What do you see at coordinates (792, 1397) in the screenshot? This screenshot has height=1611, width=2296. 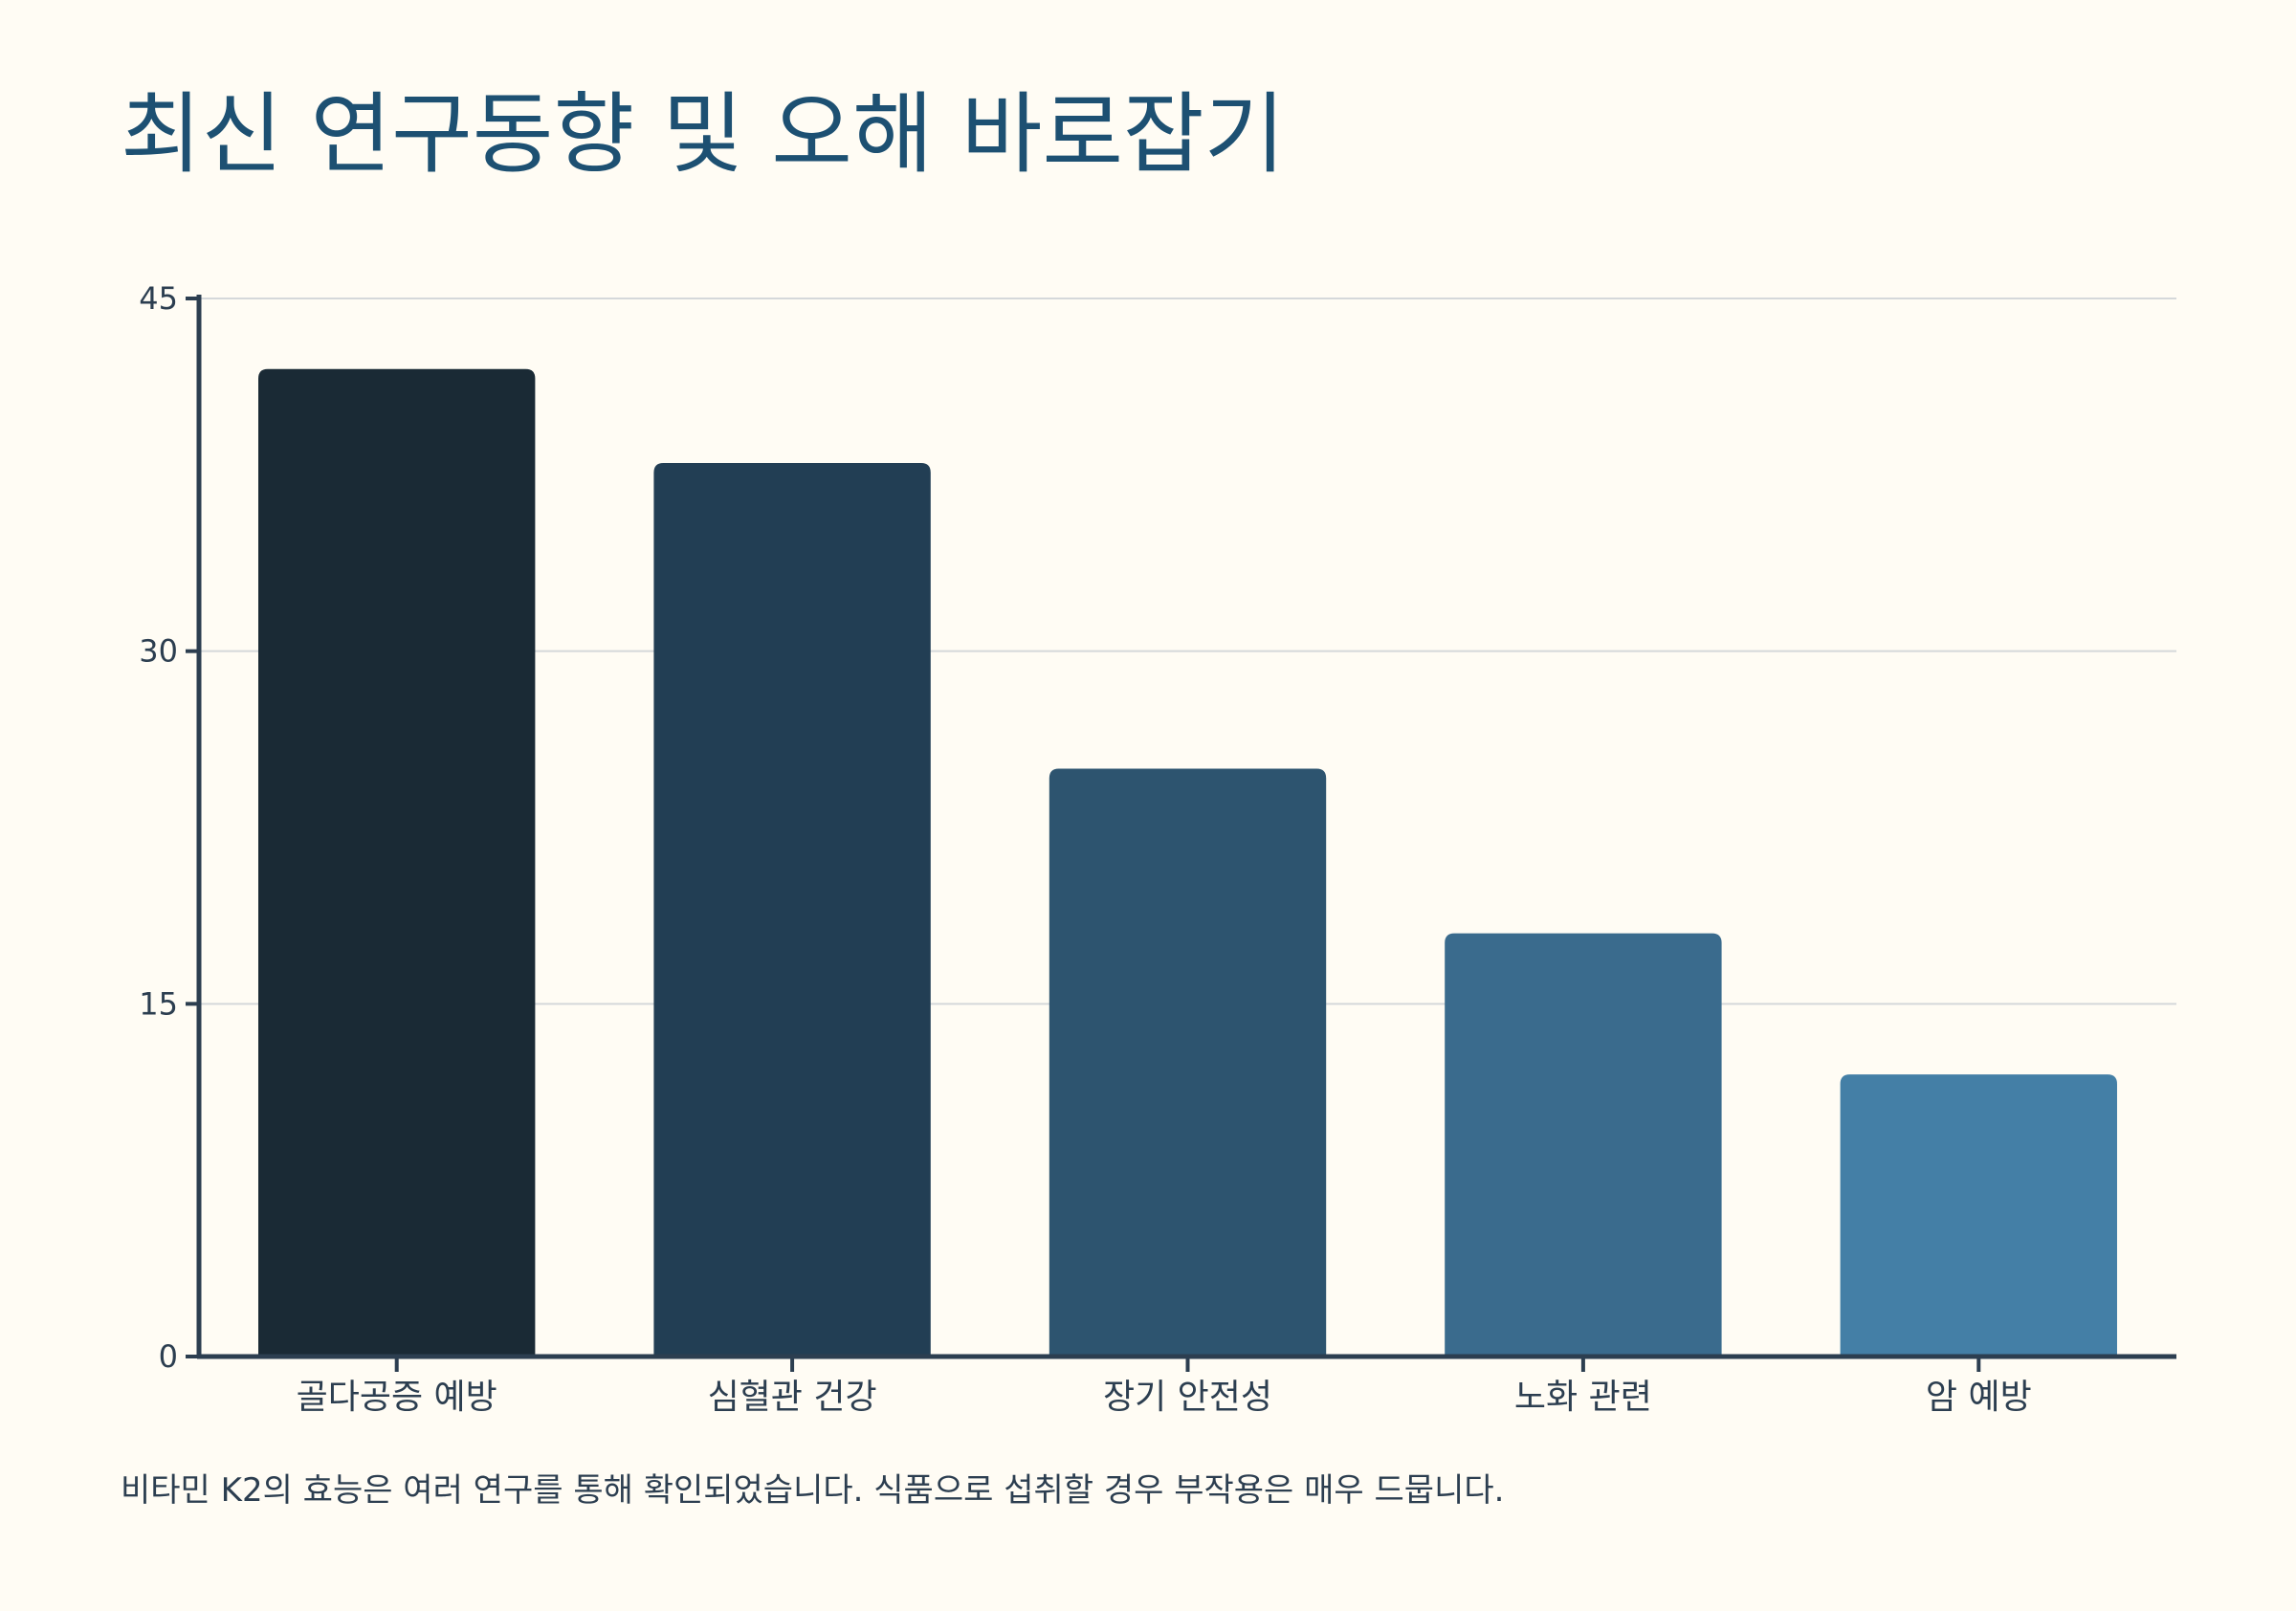 I see `x-tick-label: 심혈관 건강` at bounding box center [792, 1397].